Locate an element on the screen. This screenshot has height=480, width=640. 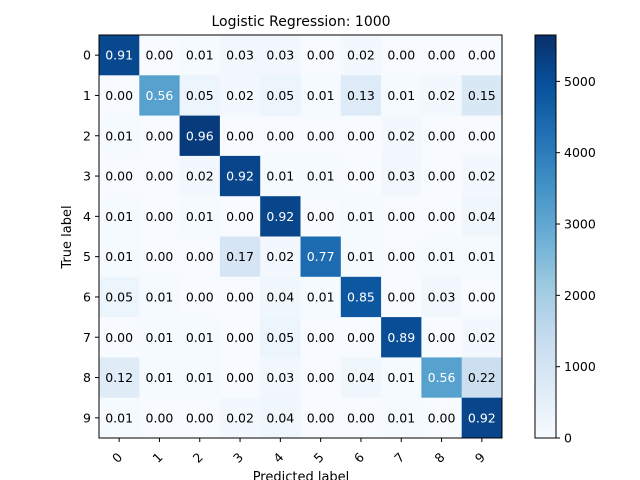
y-tick-label: 0 is located at coordinates (87, 55).